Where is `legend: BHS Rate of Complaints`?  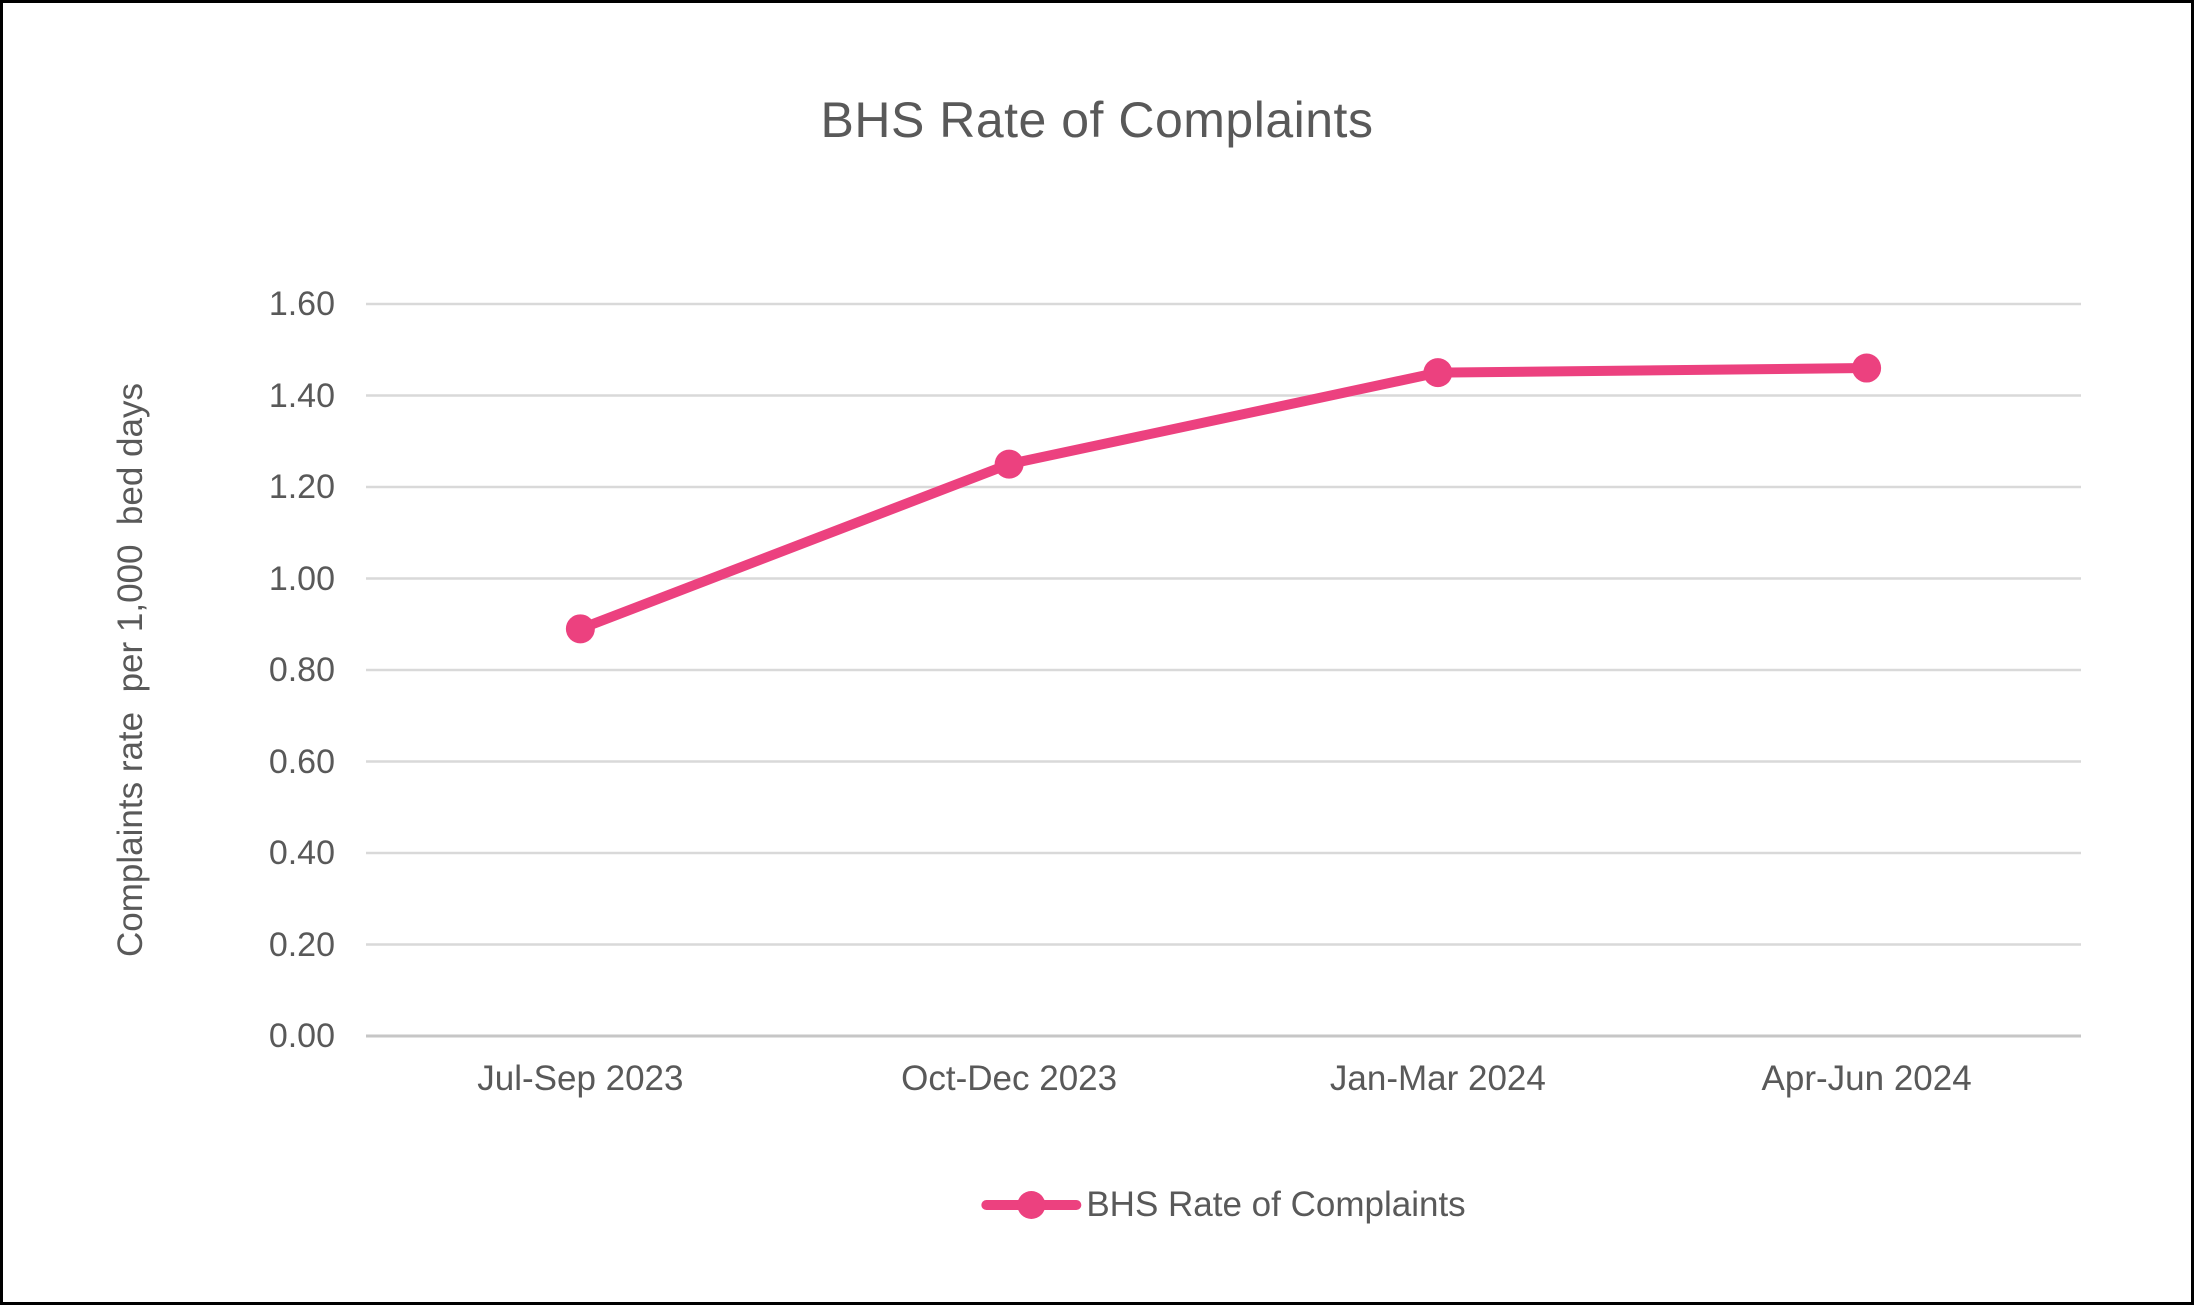 legend: BHS Rate of Complaints is located at coordinates (1223, 1205).